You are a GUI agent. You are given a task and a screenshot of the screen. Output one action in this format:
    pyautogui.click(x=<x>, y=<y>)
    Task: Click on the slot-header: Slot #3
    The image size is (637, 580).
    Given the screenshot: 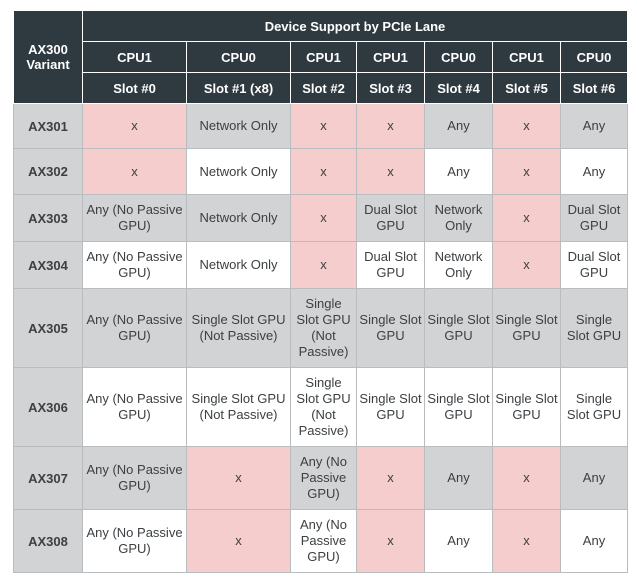 What is the action you would take?
    pyautogui.click(x=390, y=88)
    